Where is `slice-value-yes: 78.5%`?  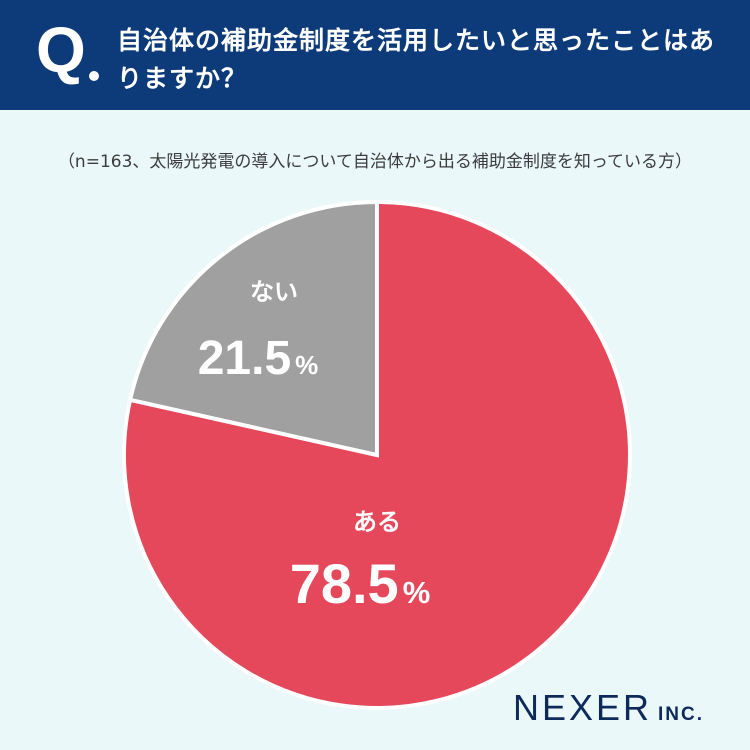 slice-value-yes: 78.5% is located at coordinates (360, 583).